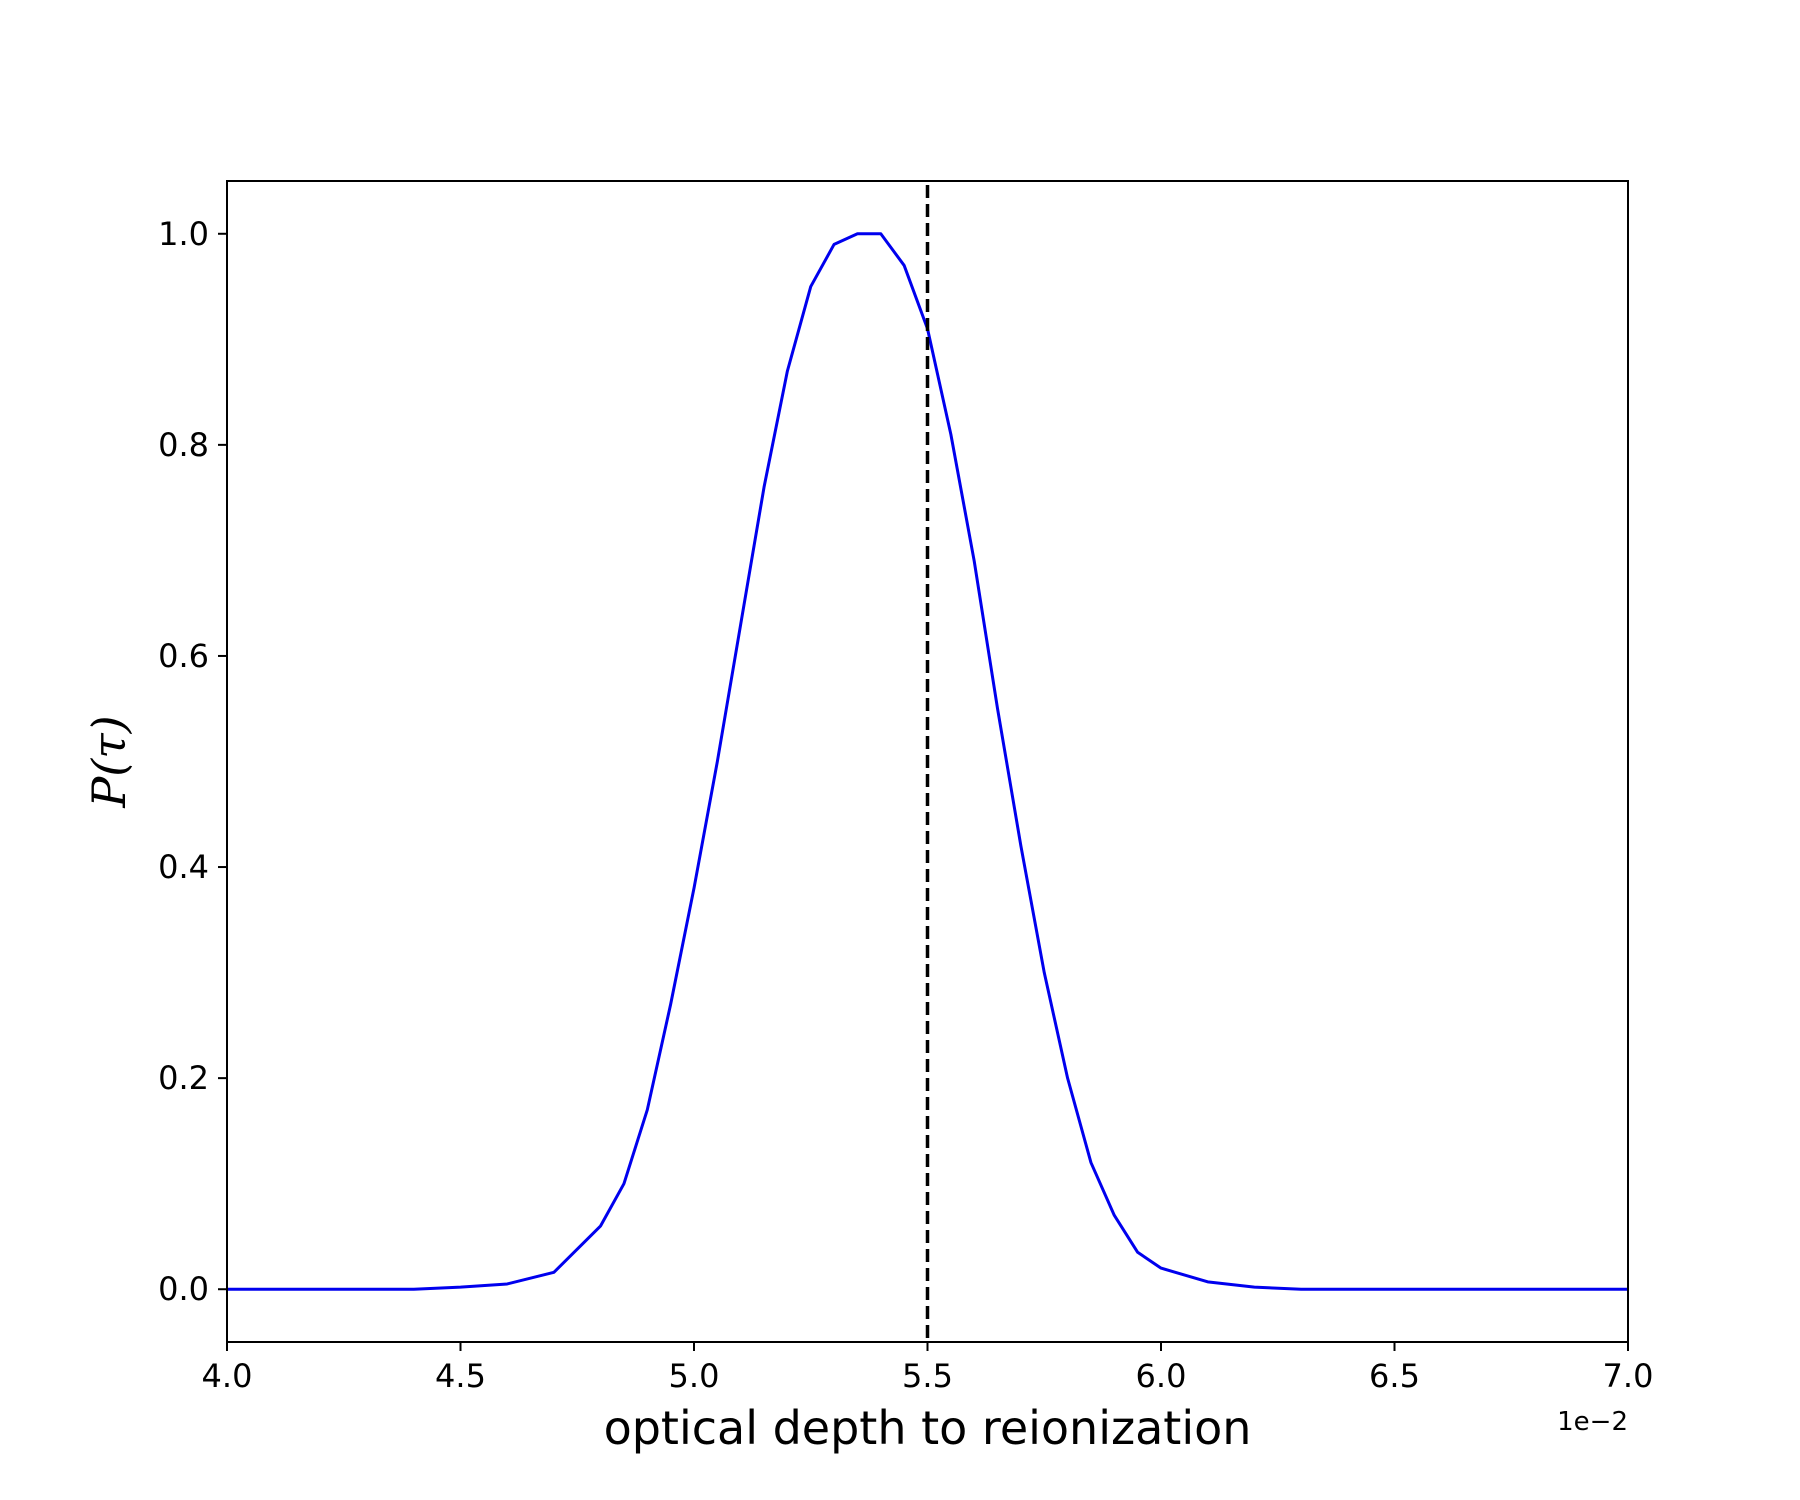 The image size is (1800, 1500). What do you see at coordinates (927, 1376) in the screenshot?
I see `x-tick-label: 5.5` at bounding box center [927, 1376].